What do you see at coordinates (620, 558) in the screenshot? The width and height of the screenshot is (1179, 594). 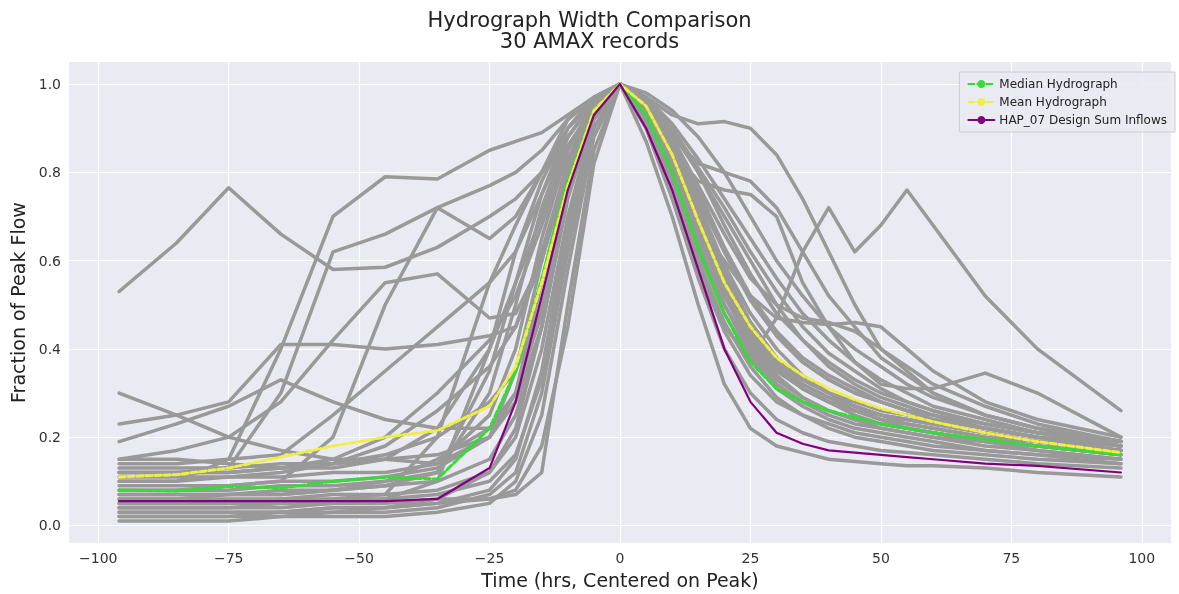 I see `x-tick-label: 0` at bounding box center [620, 558].